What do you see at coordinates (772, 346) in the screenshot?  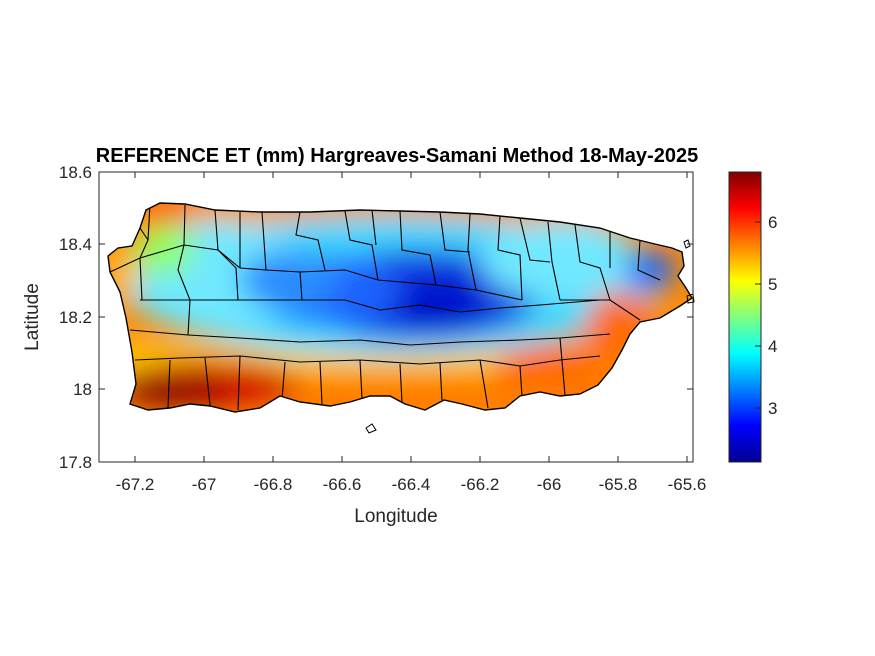 I see `colorbar-tick-label: 4` at bounding box center [772, 346].